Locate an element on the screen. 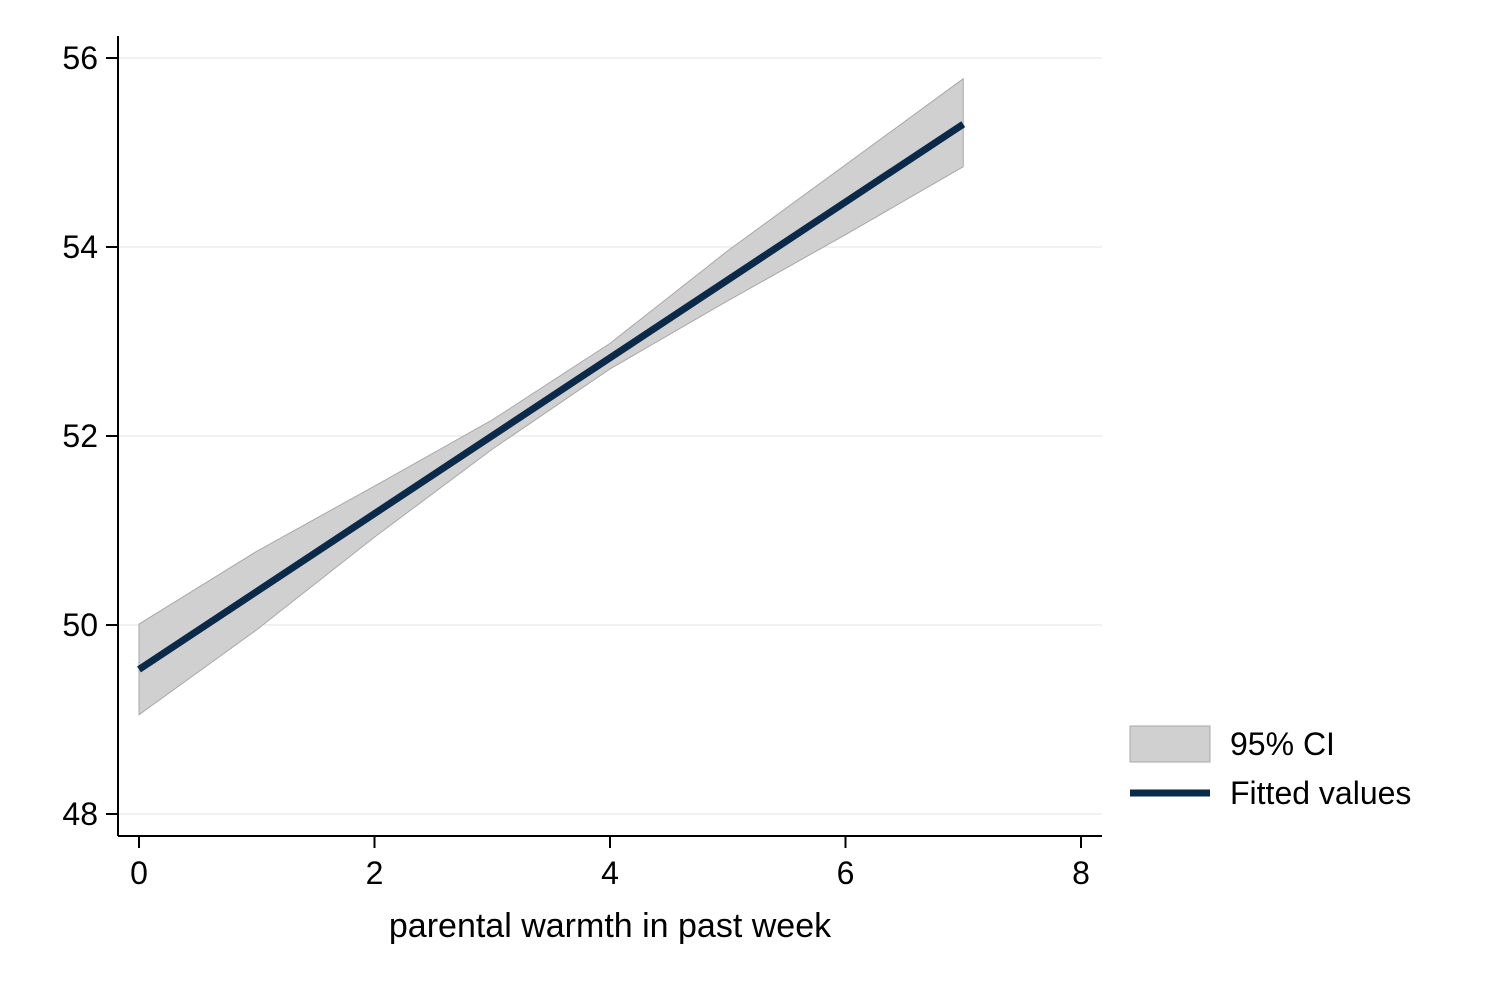 Image resolution: width=1500 pixels, height=1000 pixels. y-tick-label: 56 is located at coordinates (80, 58).